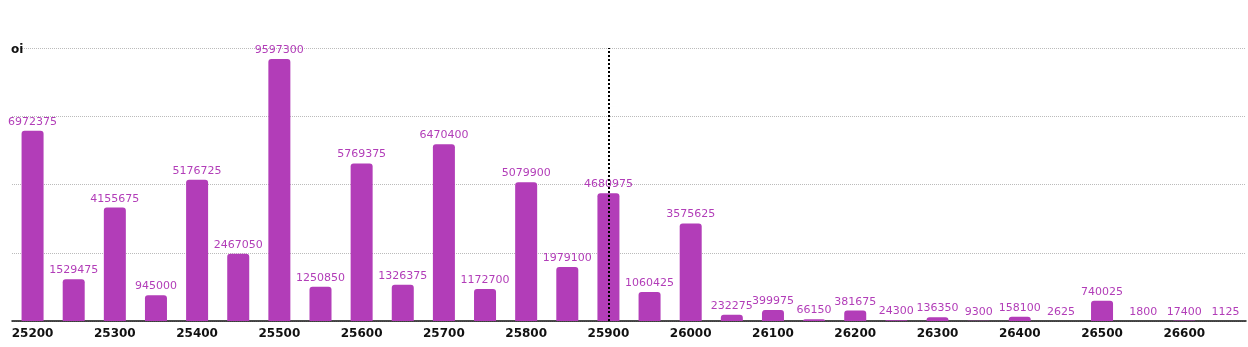  What do you see at coordinates (526, 333) in the screenshot?
I see `x-tick-label: 25800` at bounding box center [526, 333].